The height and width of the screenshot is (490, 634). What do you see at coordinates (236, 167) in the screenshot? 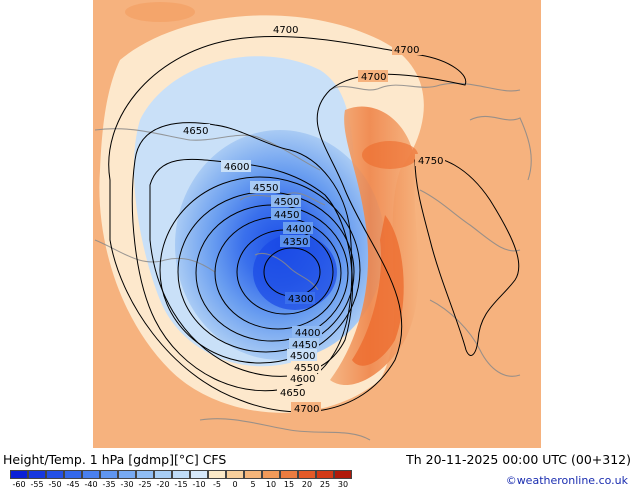
I see `contour-label-4600-top: 4600` at bounding box center [236, 167].